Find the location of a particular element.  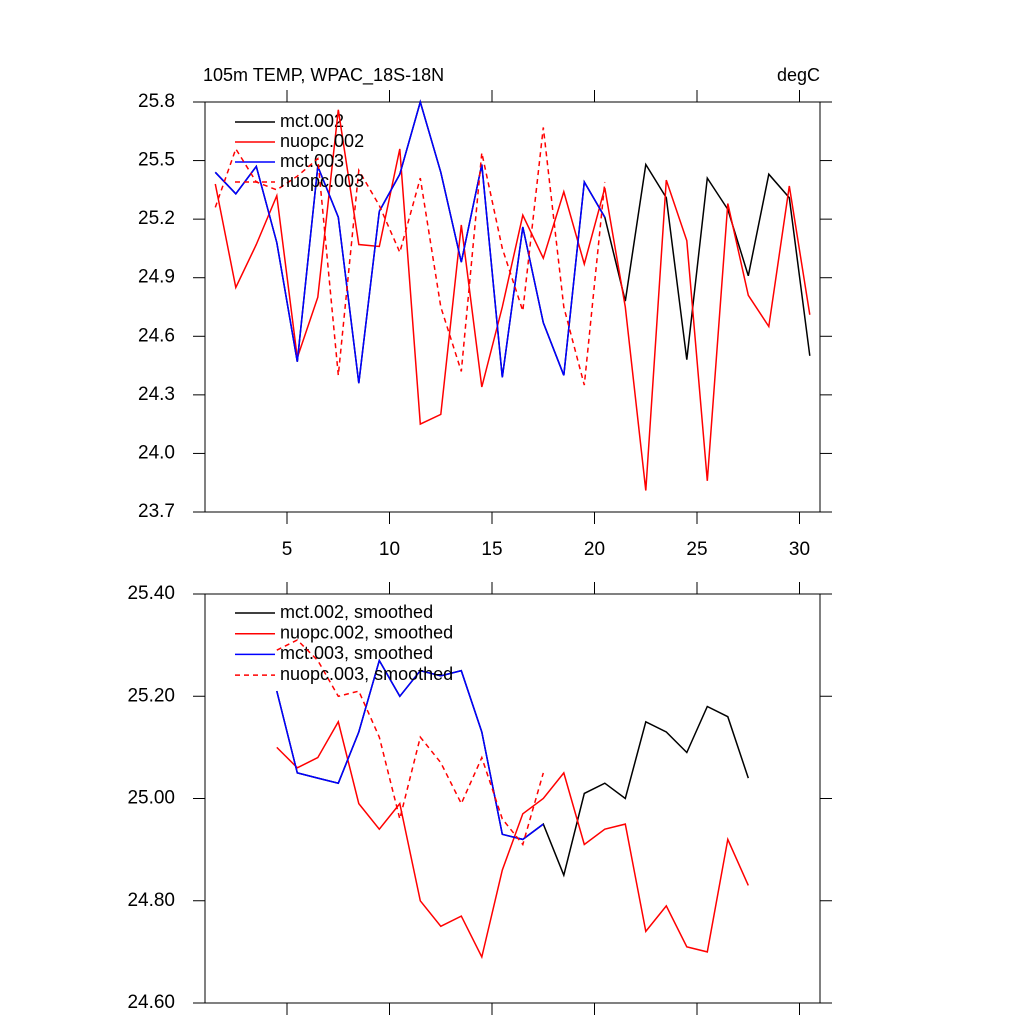

x-tick-label: 5 is located at coordinates (287, 549).